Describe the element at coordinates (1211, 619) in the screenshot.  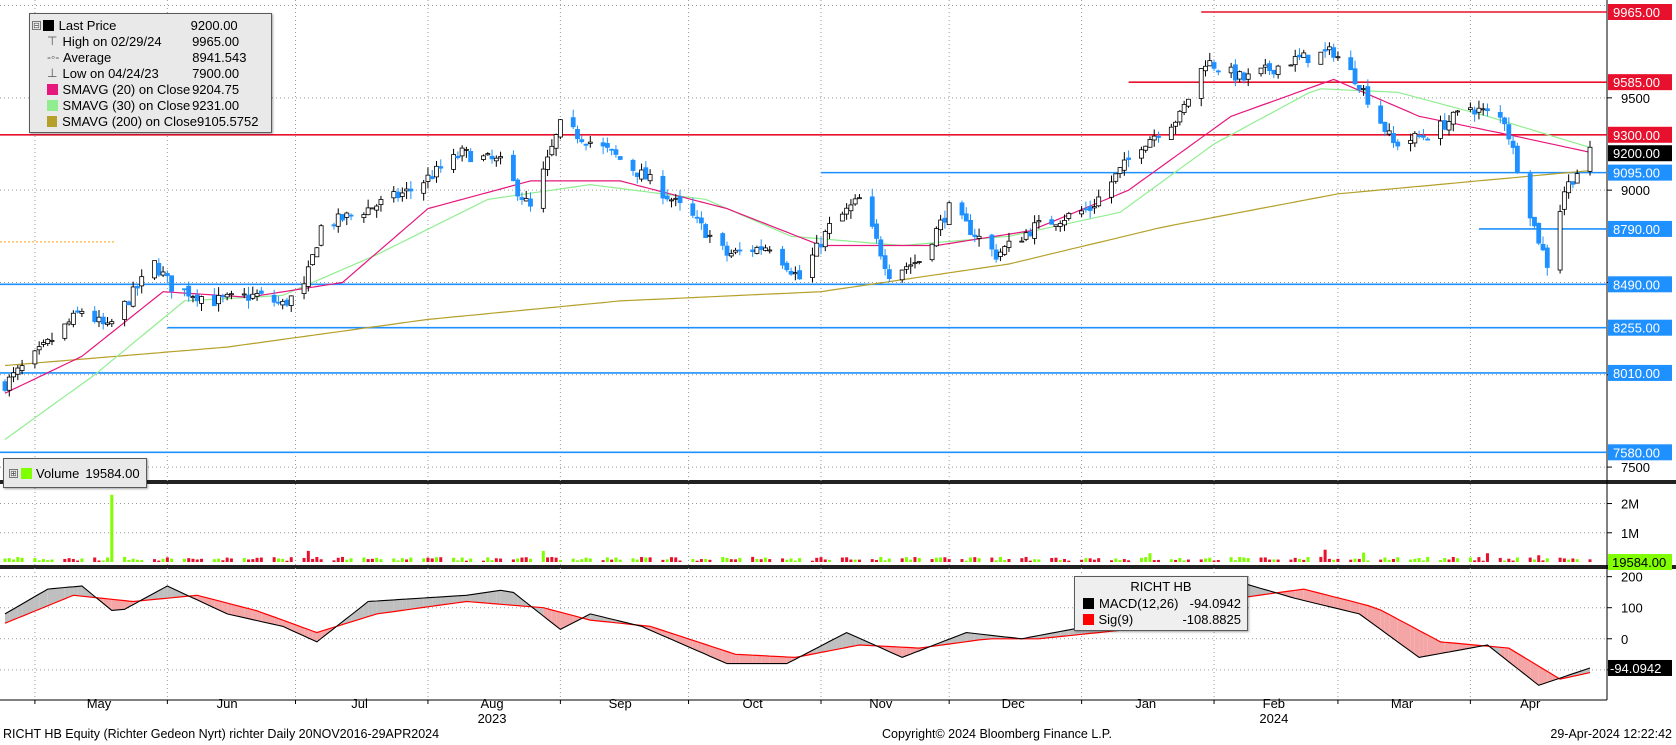
I see `legend-value: -108.8825` at that location.